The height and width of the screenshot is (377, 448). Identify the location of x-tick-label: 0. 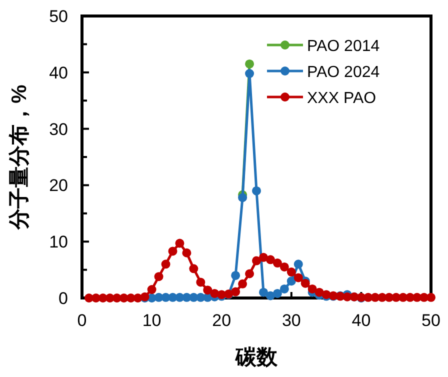
(82, 320).